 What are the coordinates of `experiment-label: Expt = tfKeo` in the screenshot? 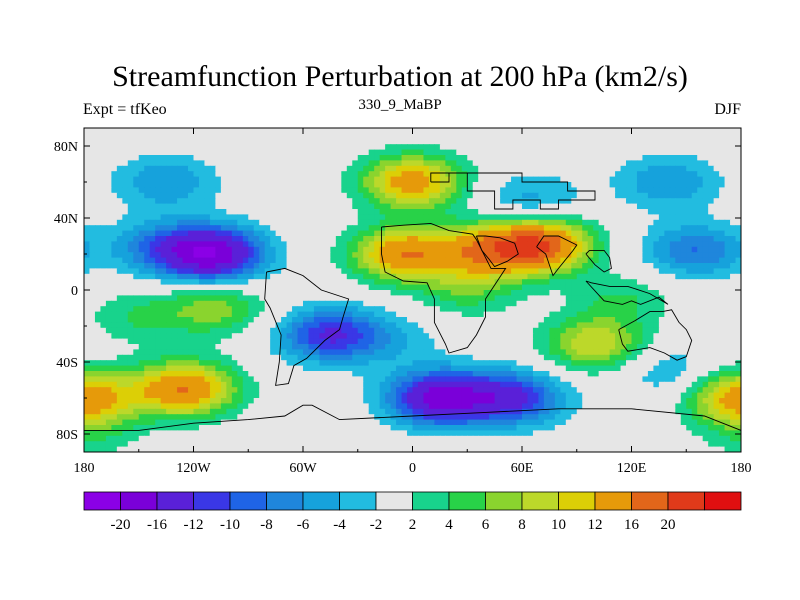 It's located at (125, 109).